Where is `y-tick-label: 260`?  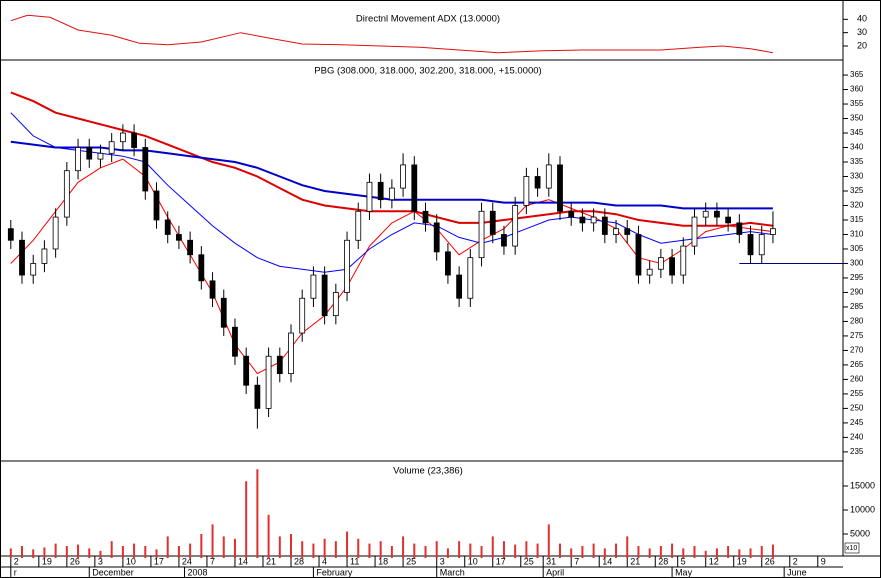 y-tick-label: 260 is located at coordinates (857, 379).